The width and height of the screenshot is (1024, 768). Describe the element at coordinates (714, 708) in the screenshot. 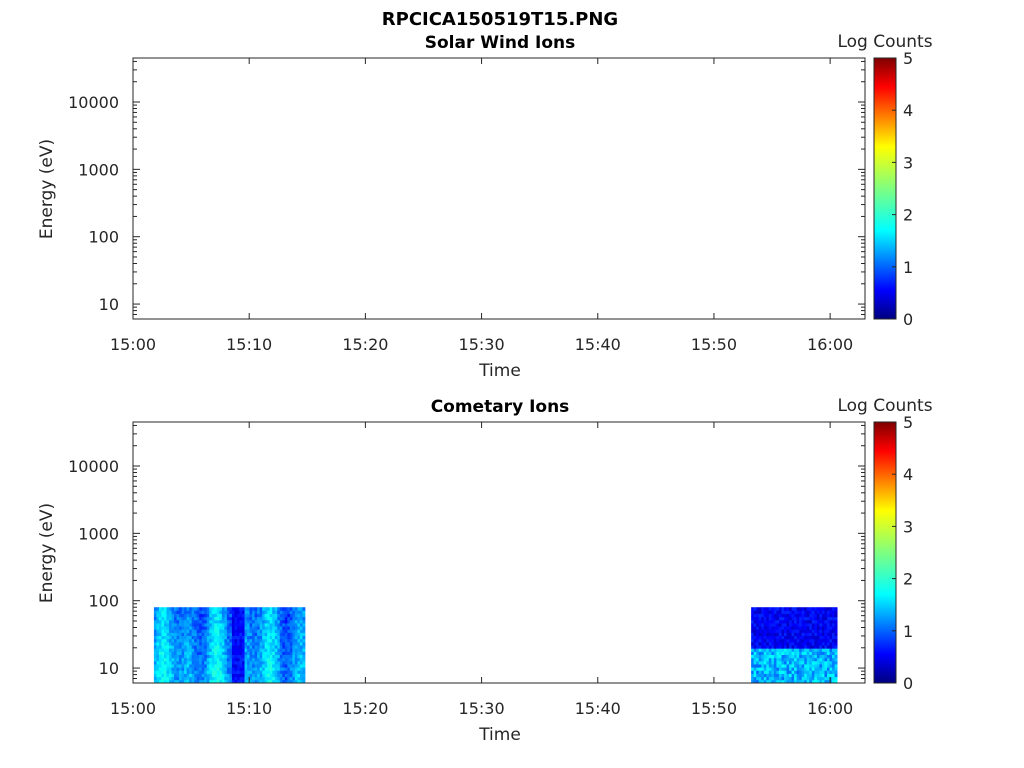

I see `x-tick-label: 15:50` at that location.